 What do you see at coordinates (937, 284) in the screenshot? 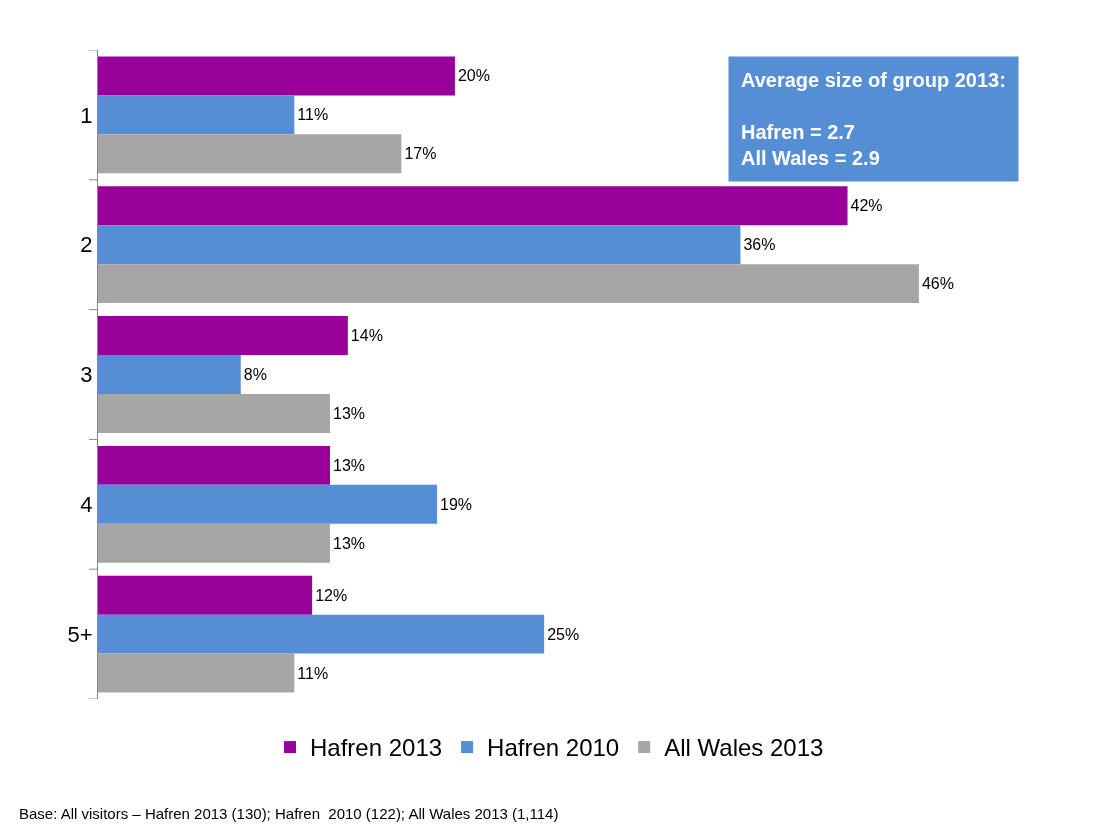
I see `data-label: 46%` at bounding box center [937, 284].